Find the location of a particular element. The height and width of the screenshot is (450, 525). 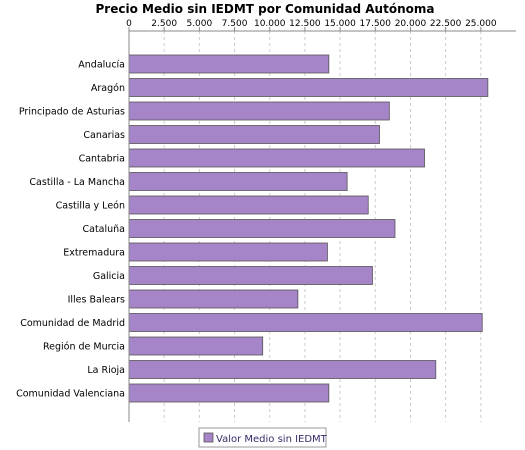

tick-label: 15.000 is located at coordinates (340, 24).